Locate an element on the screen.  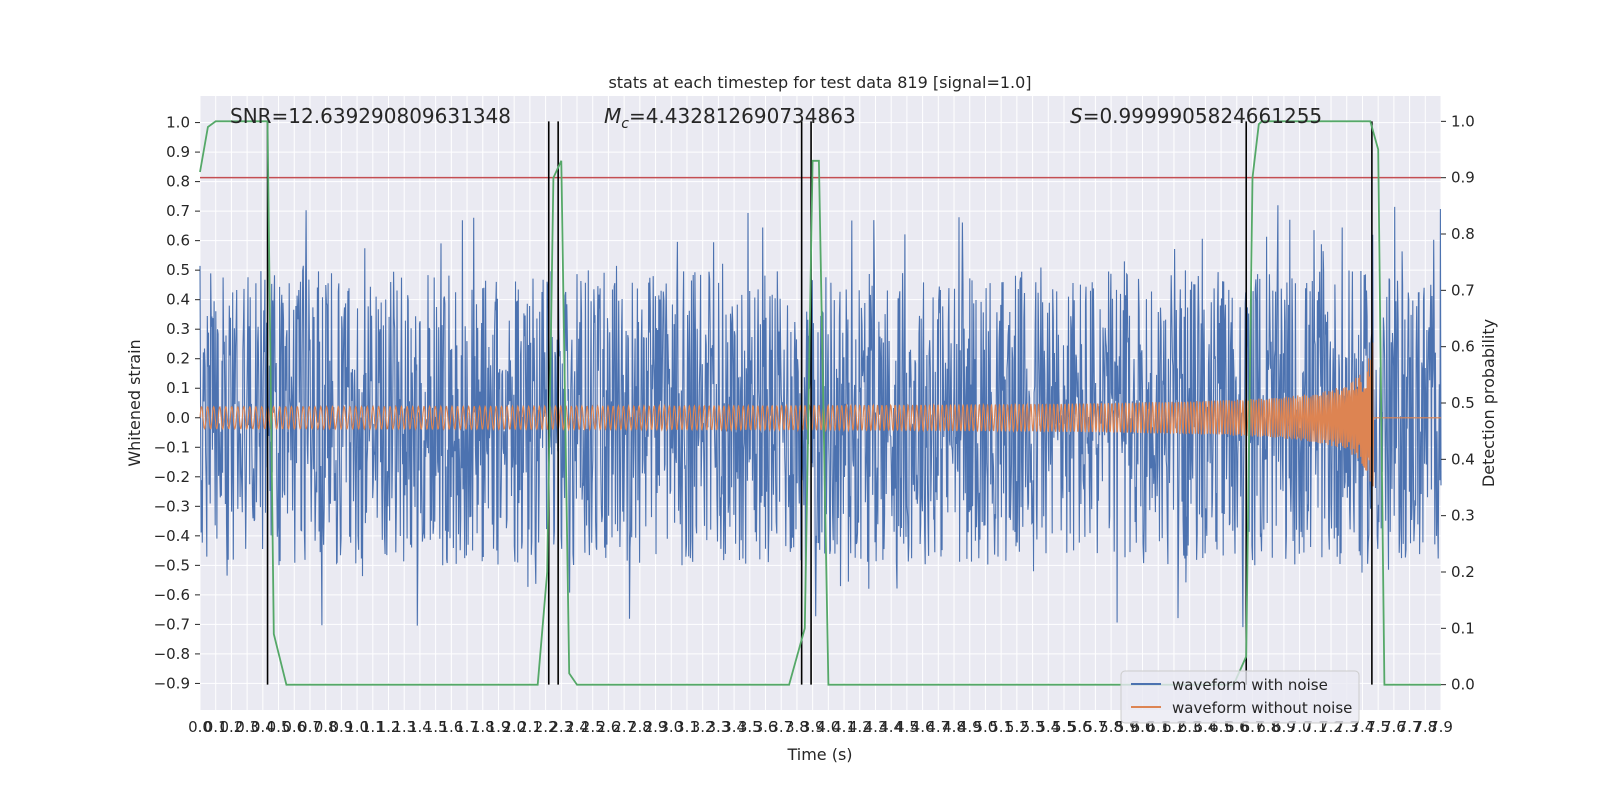
x-tick-label: 4.4 is located at coordinates (891, 727).